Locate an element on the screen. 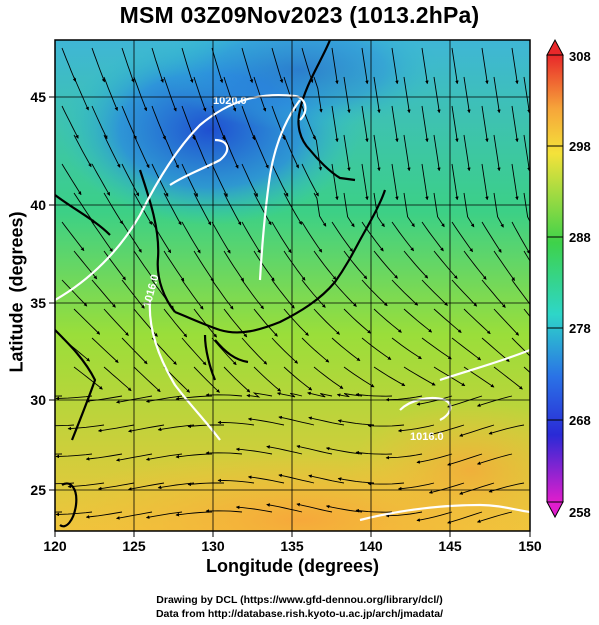  y-tick-40: 40 is located at coordinates (38, 205).